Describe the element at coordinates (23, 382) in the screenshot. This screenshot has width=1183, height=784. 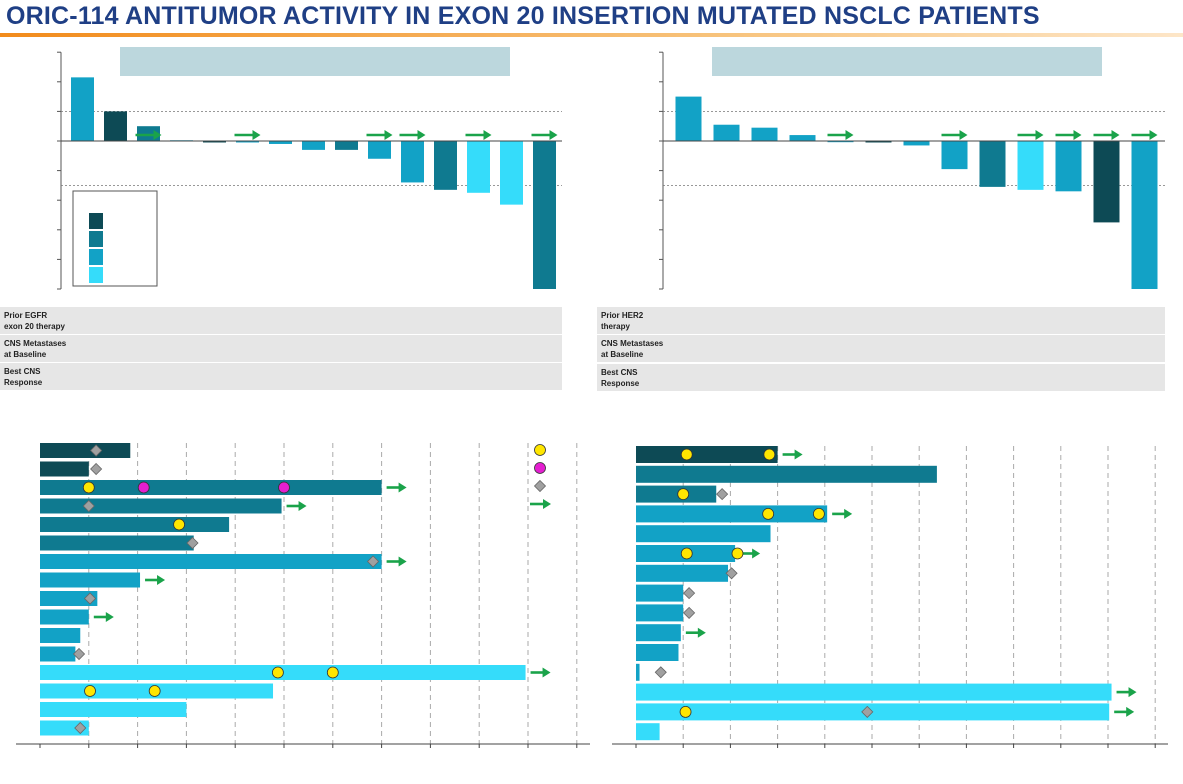
I see `table-row-label: Response` at that location.